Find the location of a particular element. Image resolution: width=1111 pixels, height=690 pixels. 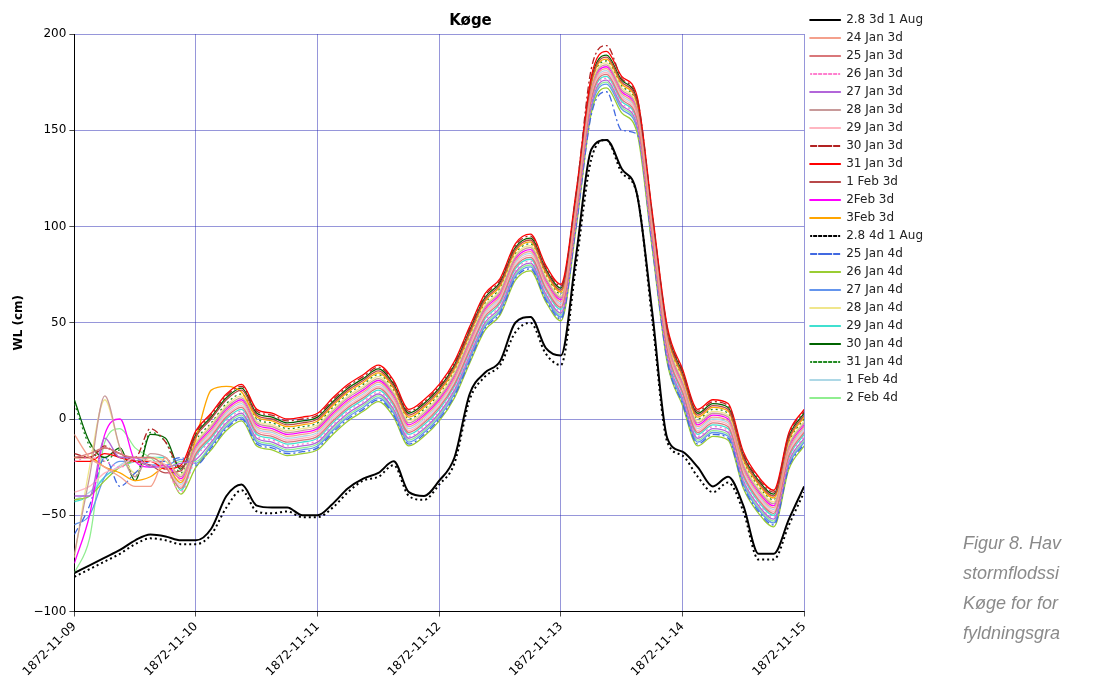

legend-label: 31 Jan 4d is located at coordinates (874, 361).